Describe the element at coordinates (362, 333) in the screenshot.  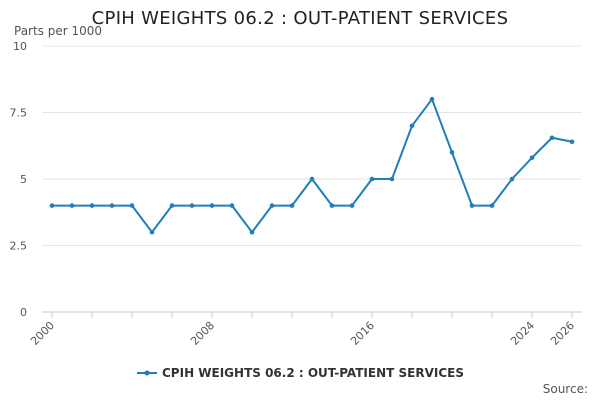
I see `x-tick-label: 2016` at that location.